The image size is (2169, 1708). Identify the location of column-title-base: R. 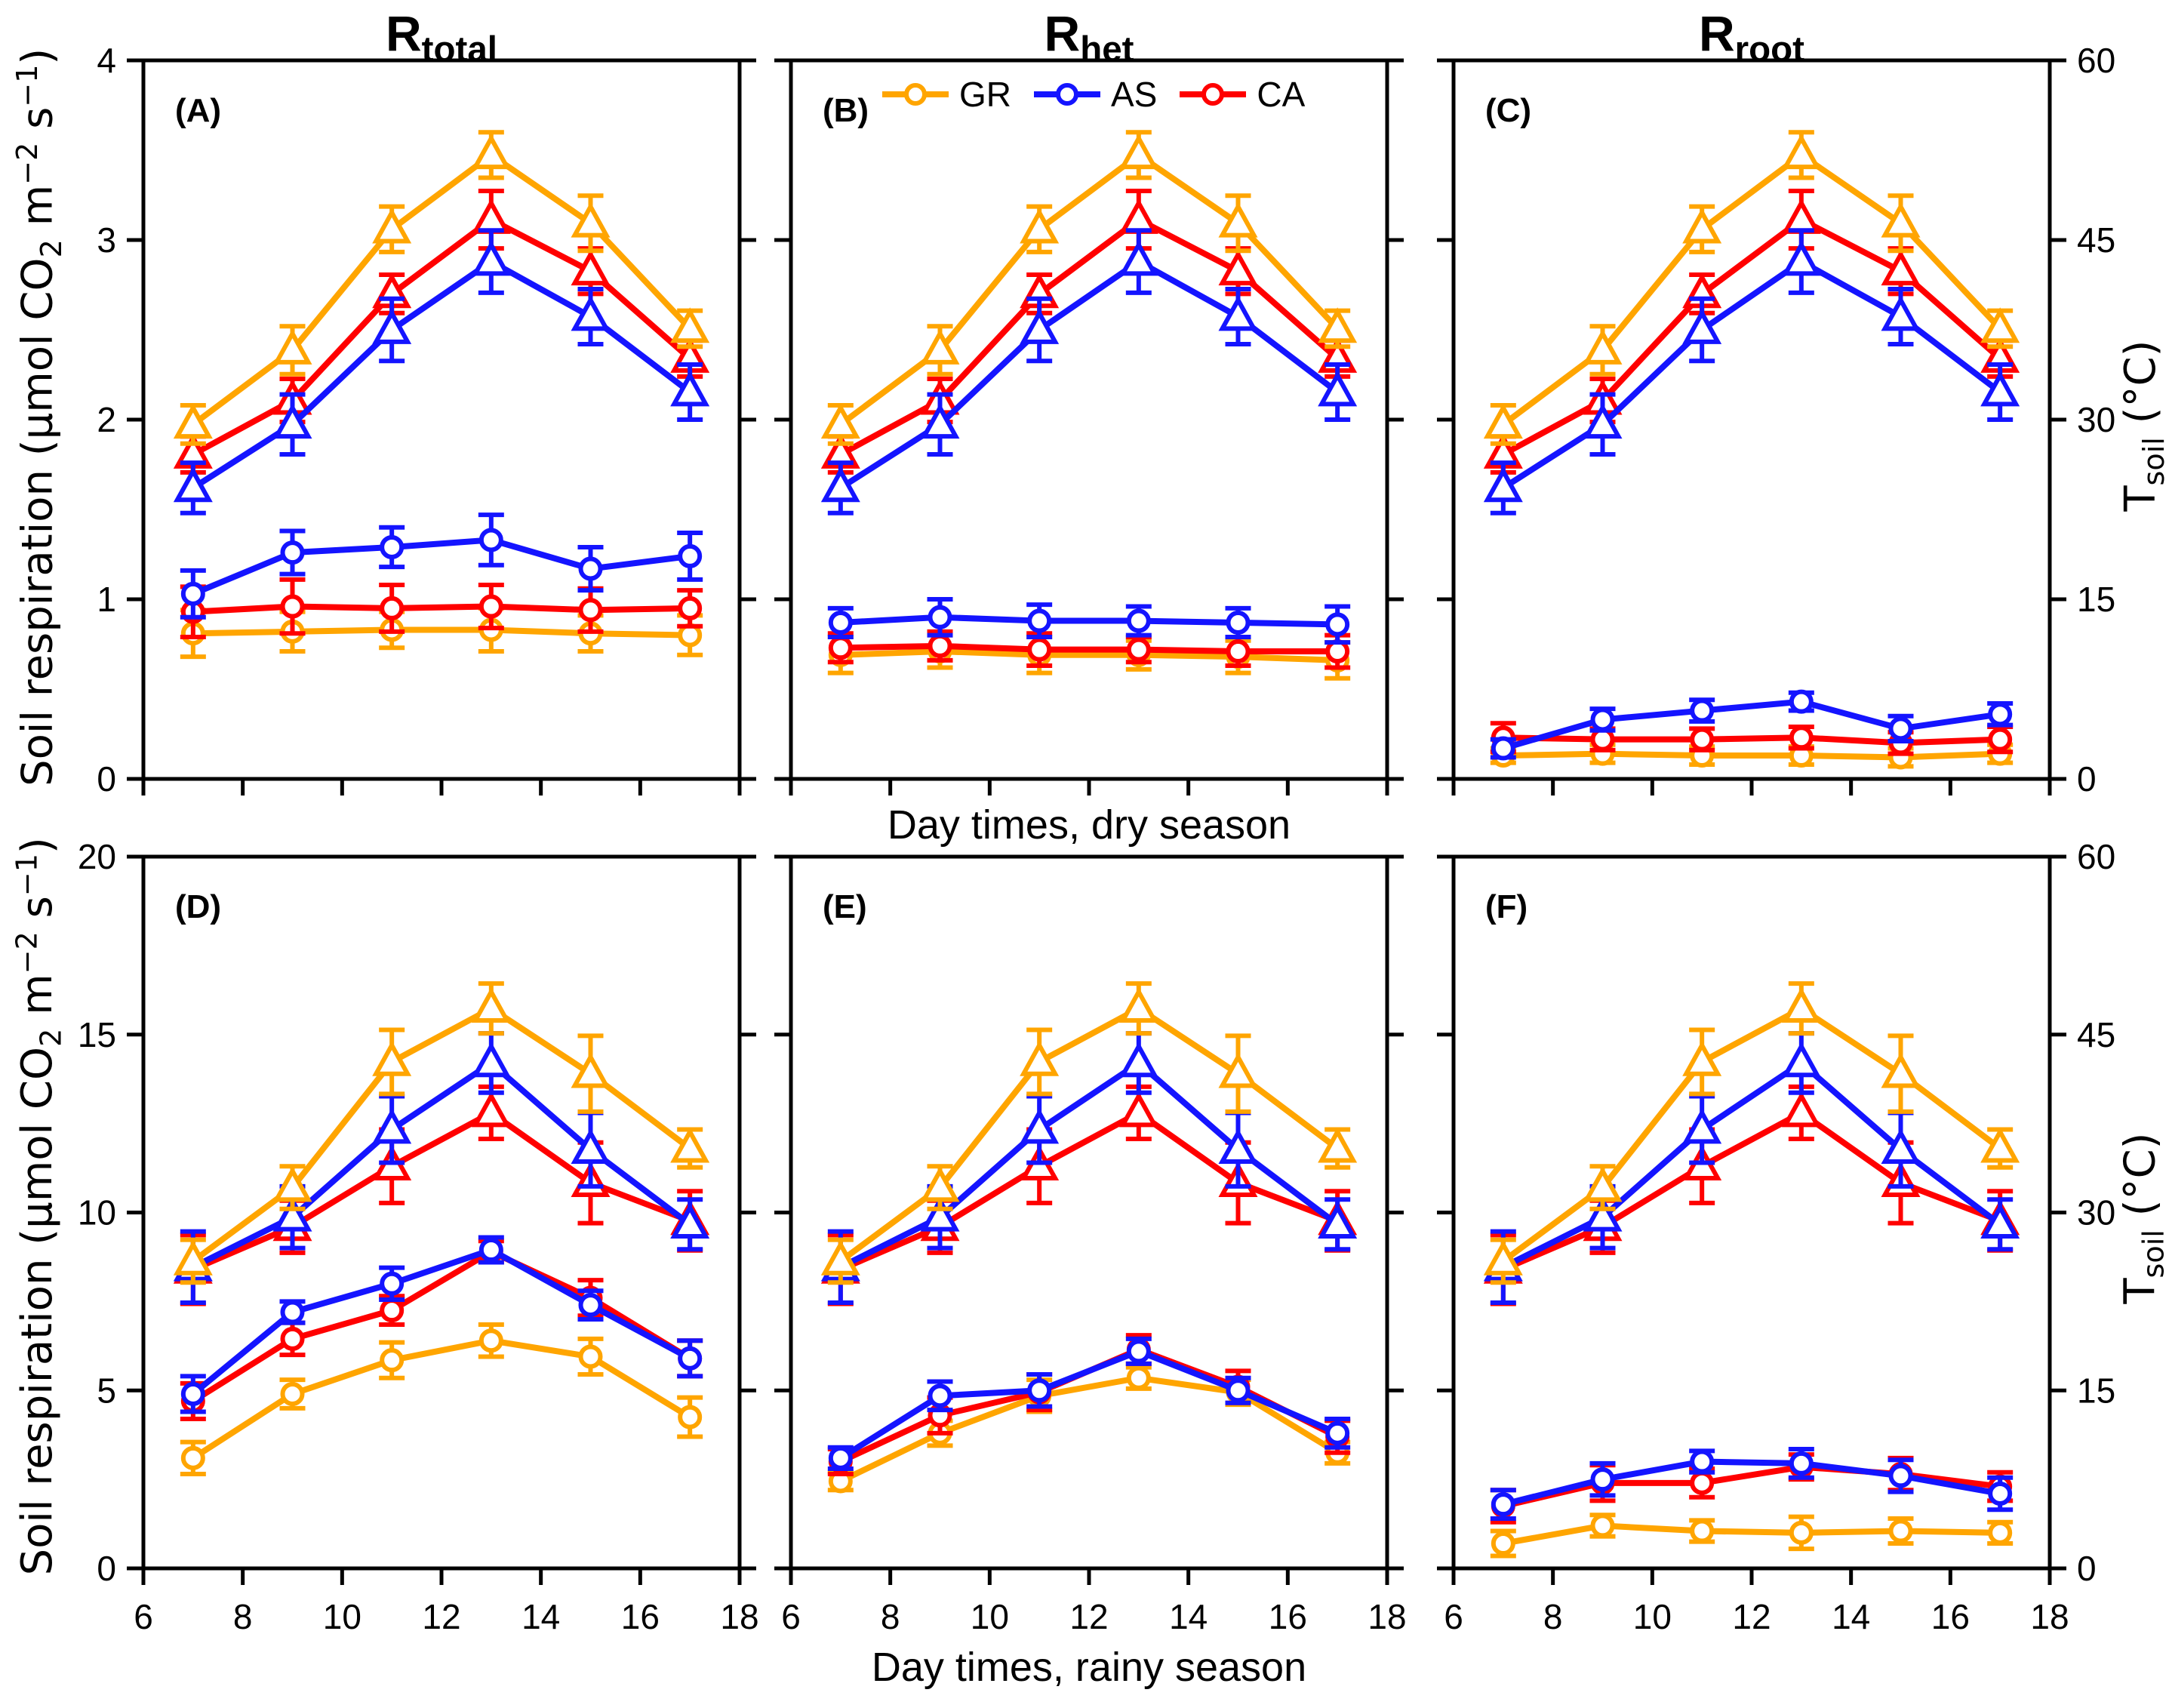
(1716, 33).